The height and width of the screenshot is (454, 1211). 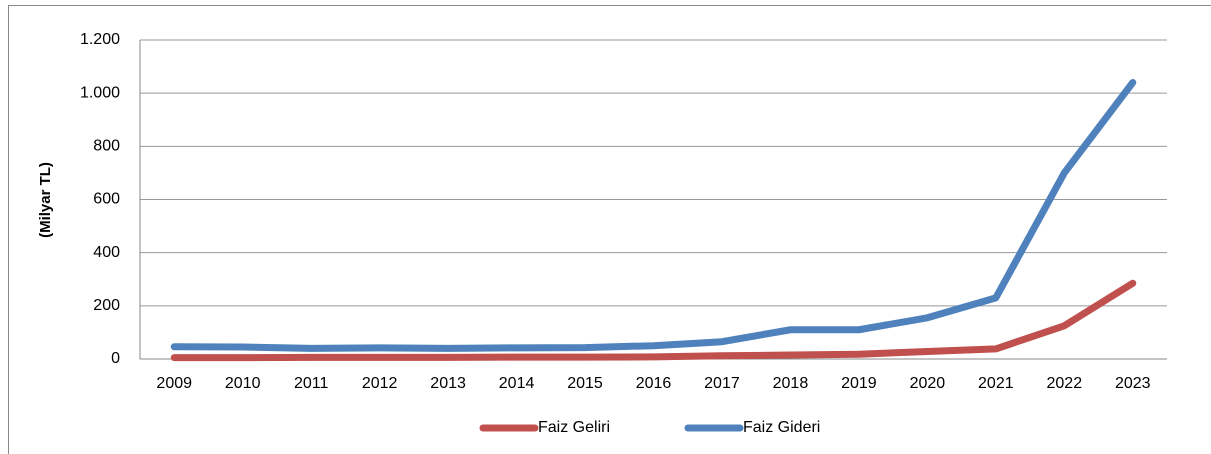 I want to click on legend-label: Faiz Gideri, so click(x=781, y=427).